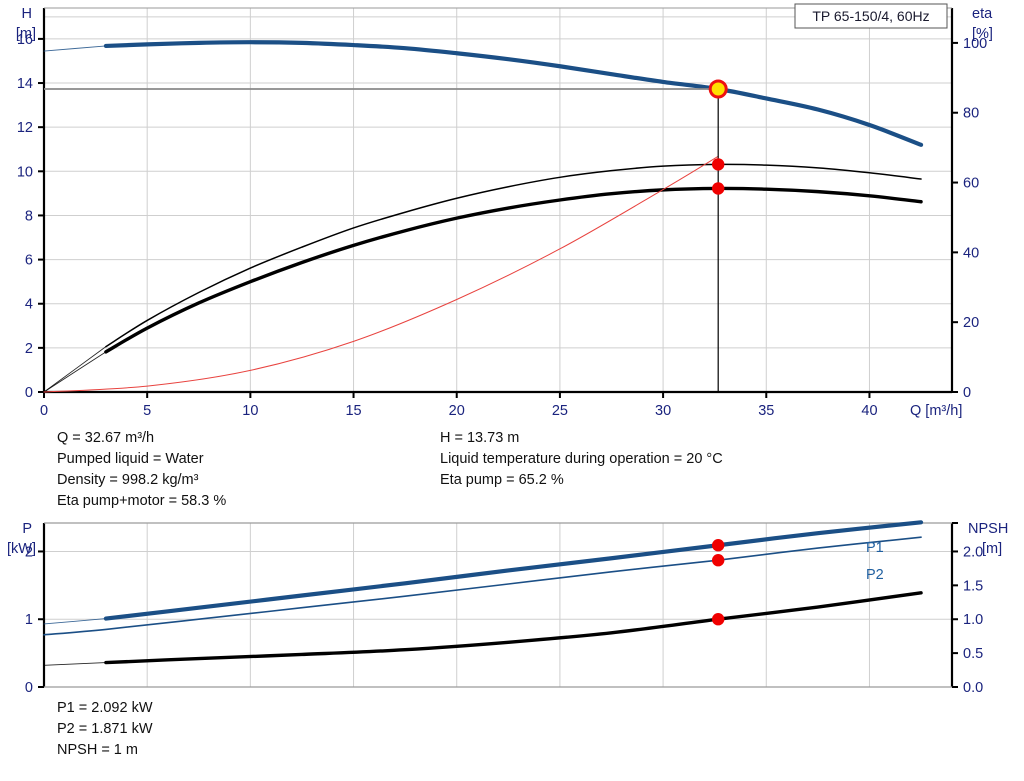 This screenshot has width=1024, height=781. Describe the element at coordinates (875, 548) in the screenshot. I see `p1-curve-label: P1` at that location.